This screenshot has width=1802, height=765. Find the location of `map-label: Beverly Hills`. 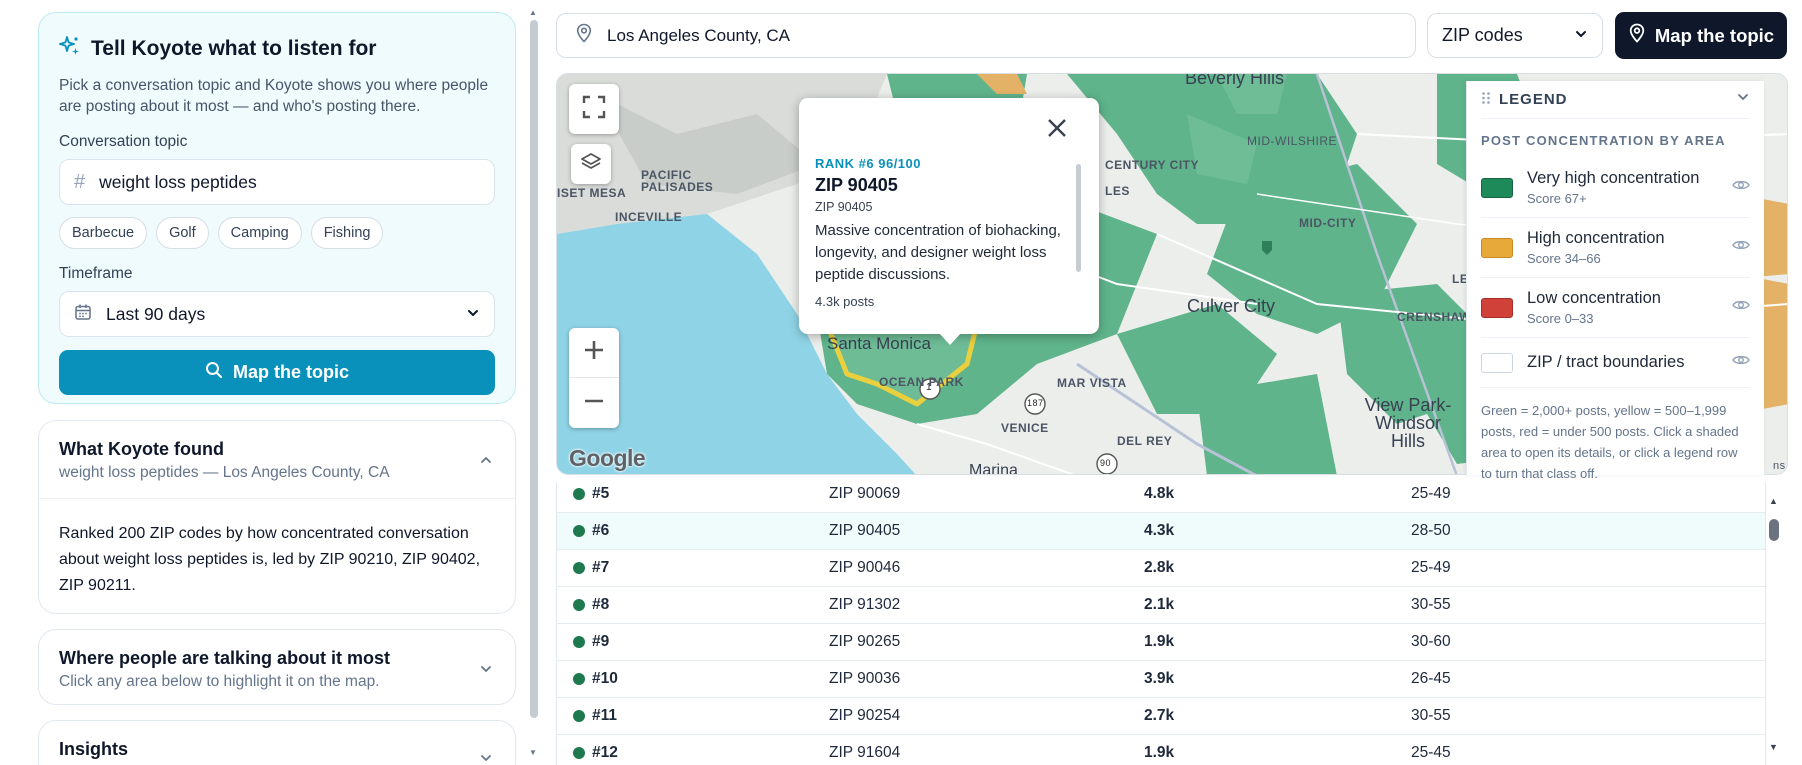

map-label: Beverly Hills is located at coordinates (1235, 80).